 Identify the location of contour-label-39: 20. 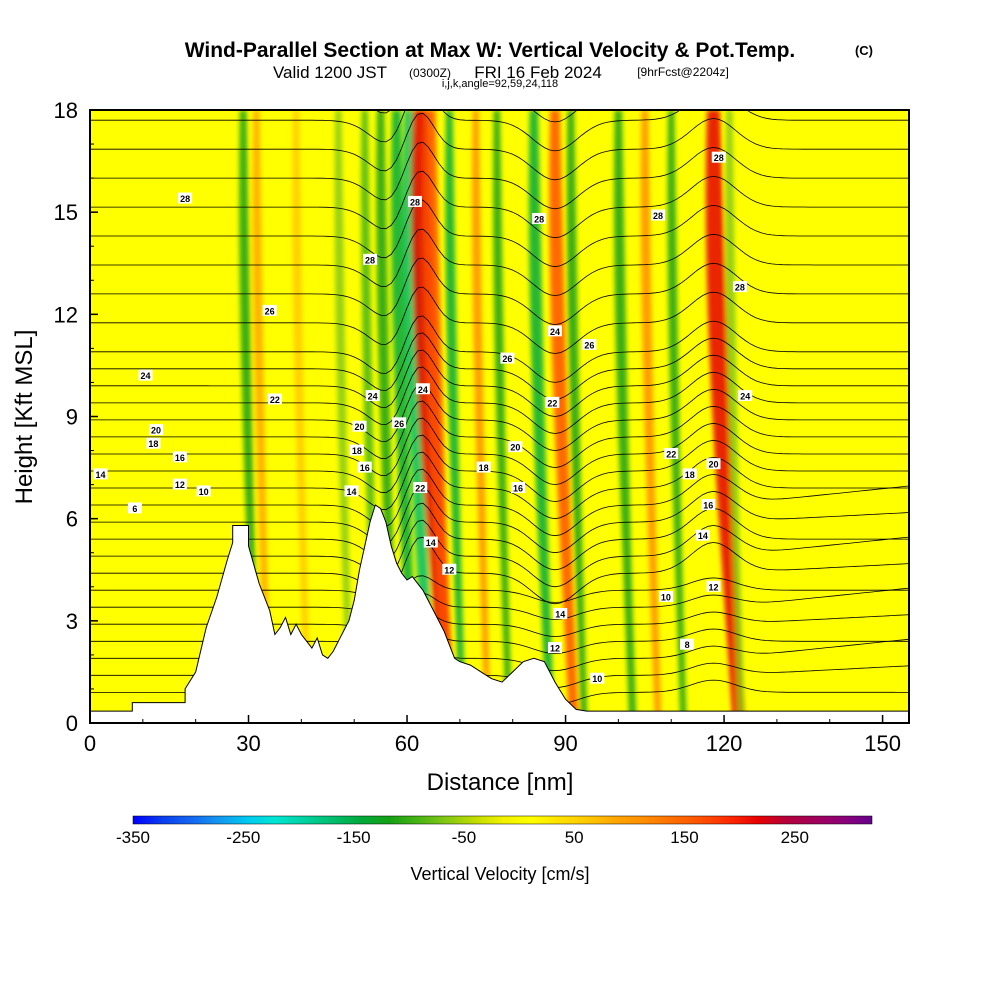
(713, 464).